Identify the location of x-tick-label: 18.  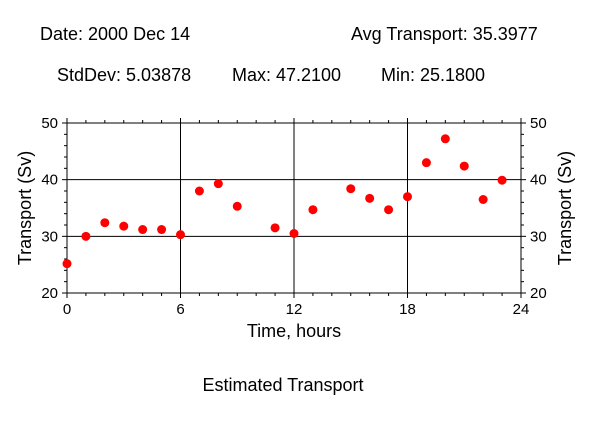
(407, 309).